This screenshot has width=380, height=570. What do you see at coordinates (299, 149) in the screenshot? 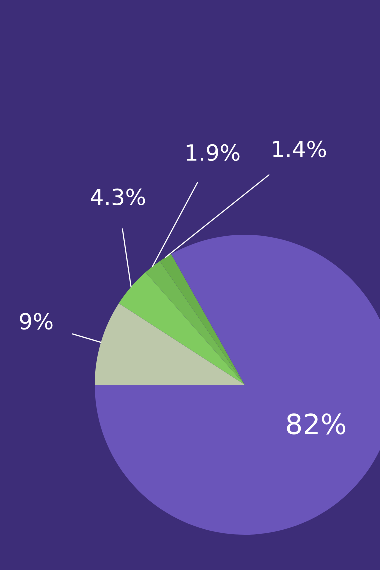
I see `data-label: 1.4%` at bounding box center [299, 149].